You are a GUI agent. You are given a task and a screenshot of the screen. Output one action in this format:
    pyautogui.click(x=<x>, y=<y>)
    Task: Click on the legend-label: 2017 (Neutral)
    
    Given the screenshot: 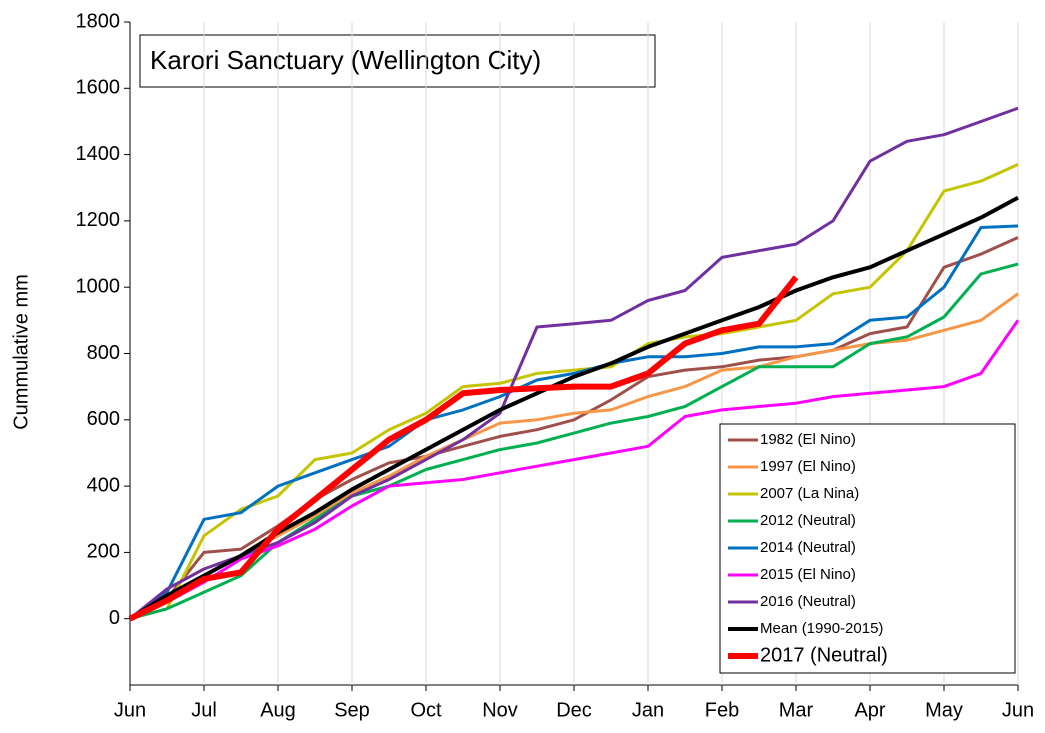 What is the action you would take?
    pyautogui.click(x=824, y=655)
    